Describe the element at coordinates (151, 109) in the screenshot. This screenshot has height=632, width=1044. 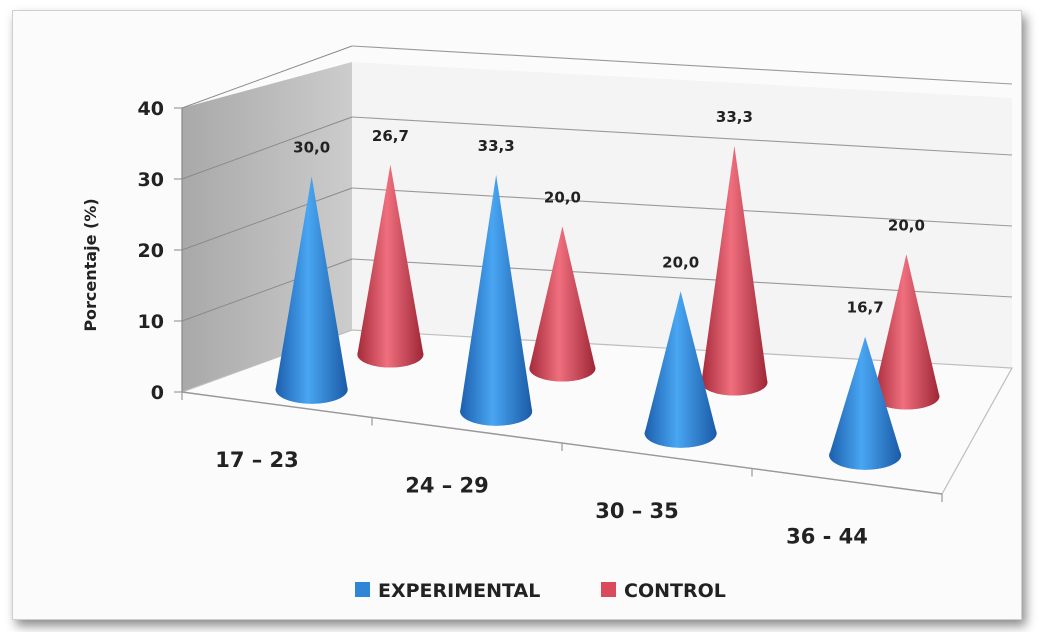
I see `y-tick-label: 40` at that location.